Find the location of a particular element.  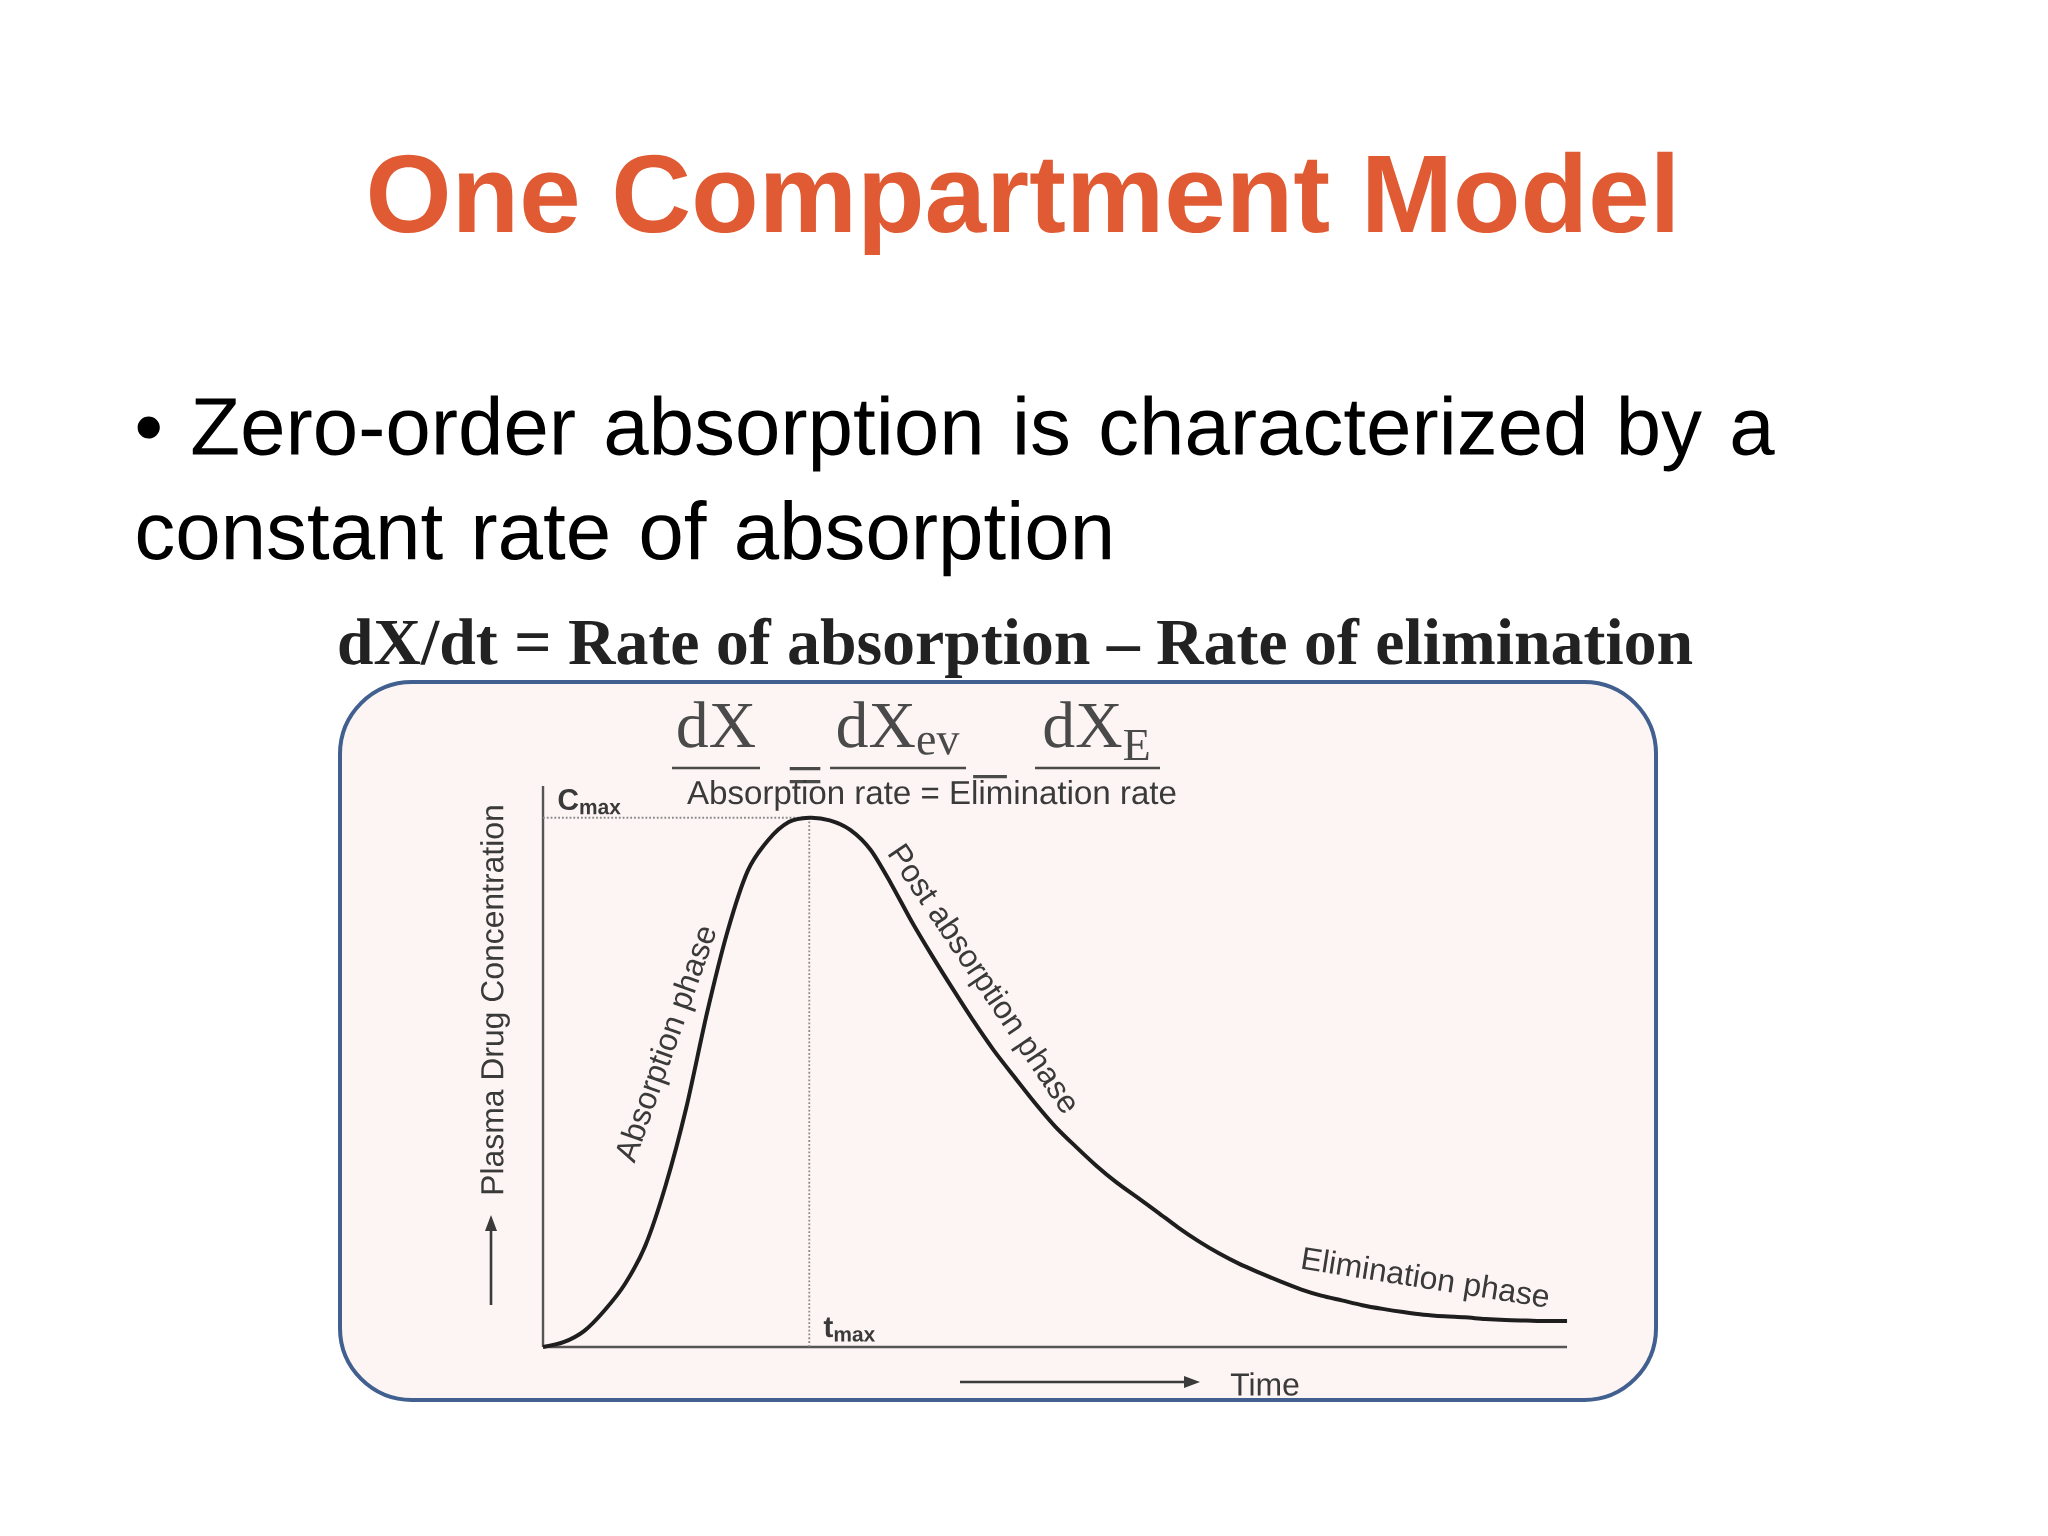

text: dX$_{E}$ is located at coordinates (1096, 731).